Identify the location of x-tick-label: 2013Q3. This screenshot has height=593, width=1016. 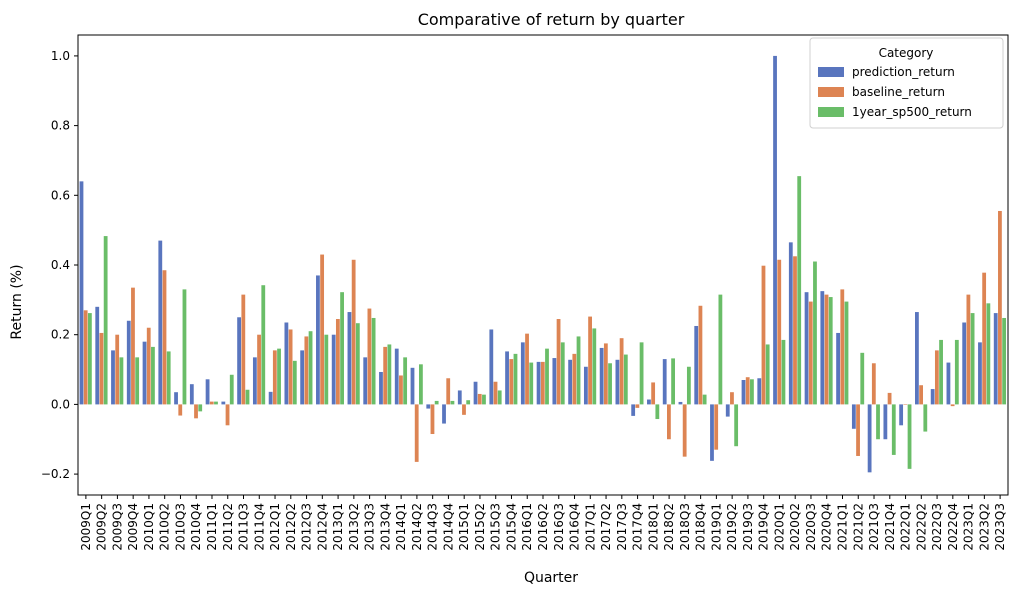
(370, 527).